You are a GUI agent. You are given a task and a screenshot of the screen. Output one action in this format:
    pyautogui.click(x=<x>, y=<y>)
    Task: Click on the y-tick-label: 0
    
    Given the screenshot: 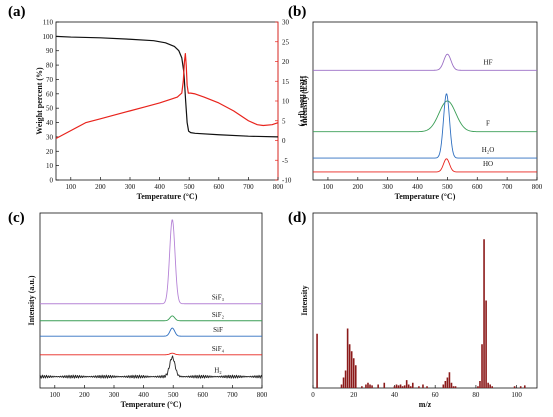 What is the action you would take?
    pyautogui.click(x=52, y=181)
    